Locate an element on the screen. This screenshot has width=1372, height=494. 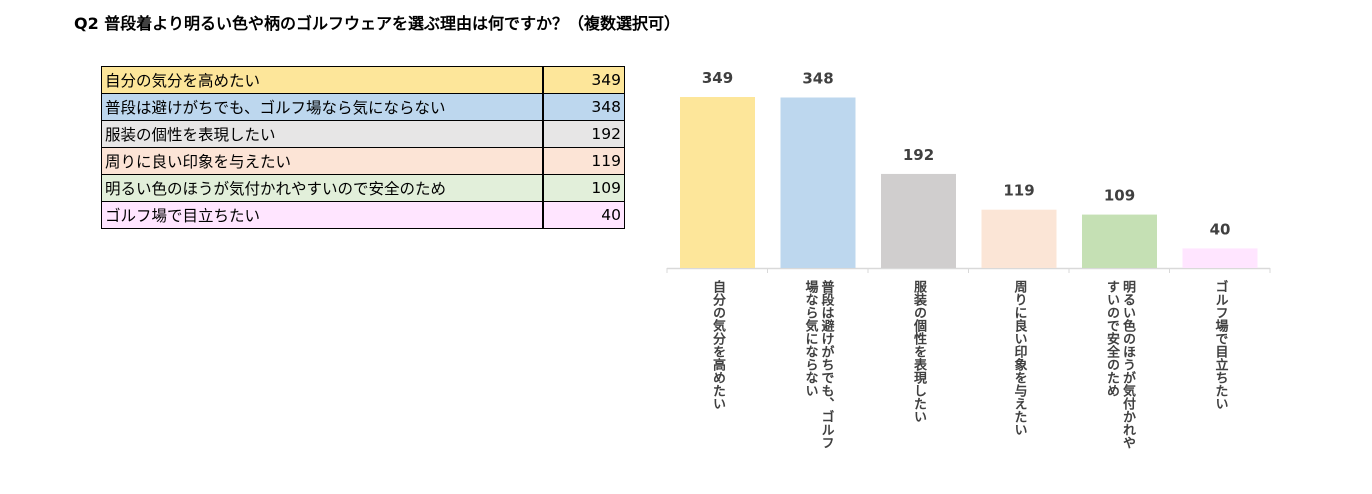
bar-value-label: 40 is located at coordinates (1220, 229).